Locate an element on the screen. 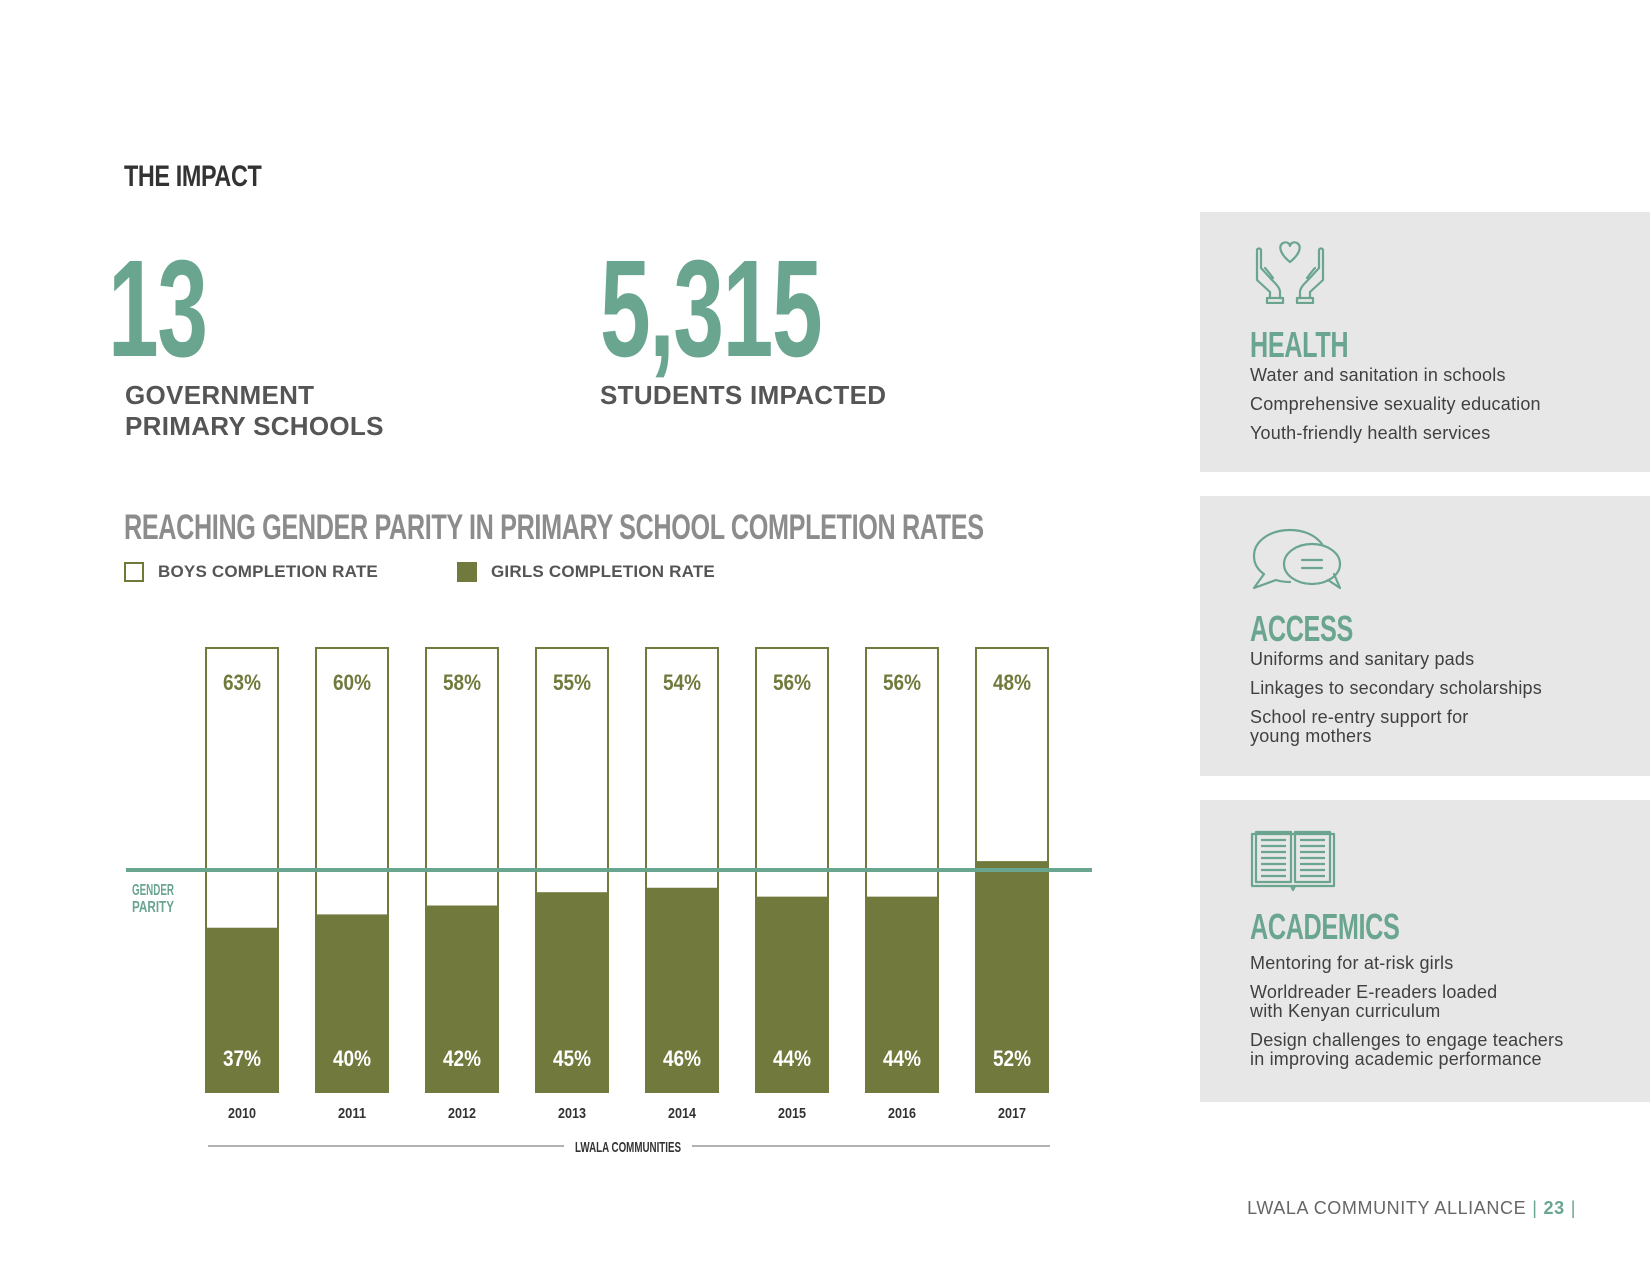  data-label-girls: 42% is located at coordinates (462, 1058).